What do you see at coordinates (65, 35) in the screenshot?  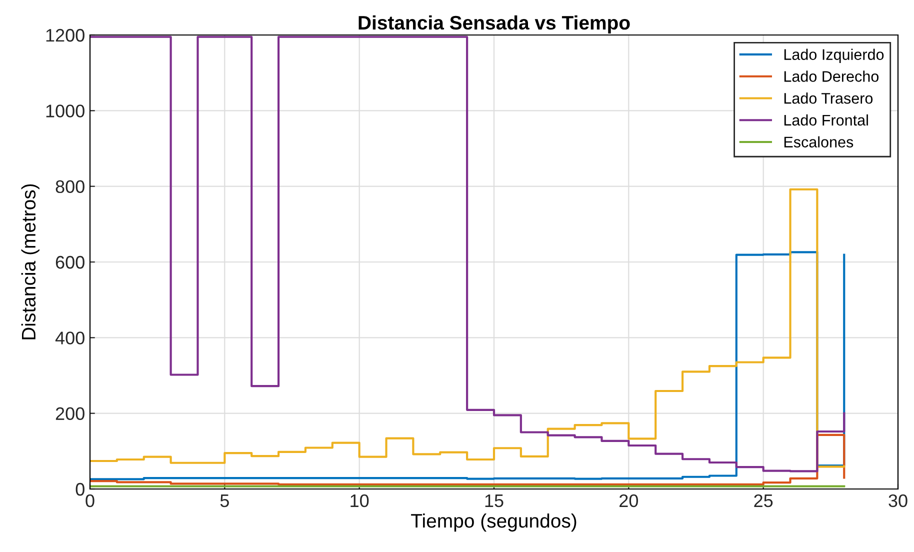 I see `y-tick-label: 1200` at bounding box center [65, 35].